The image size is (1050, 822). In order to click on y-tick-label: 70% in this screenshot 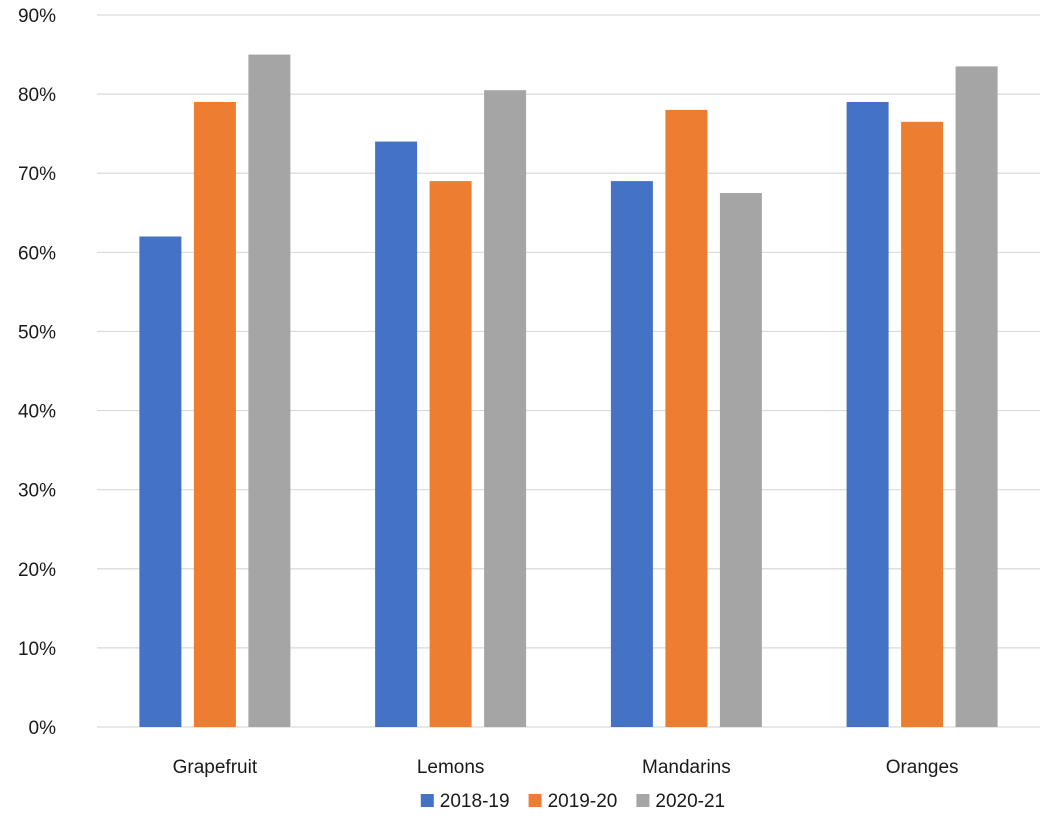, I will do `click(37, 174)`.